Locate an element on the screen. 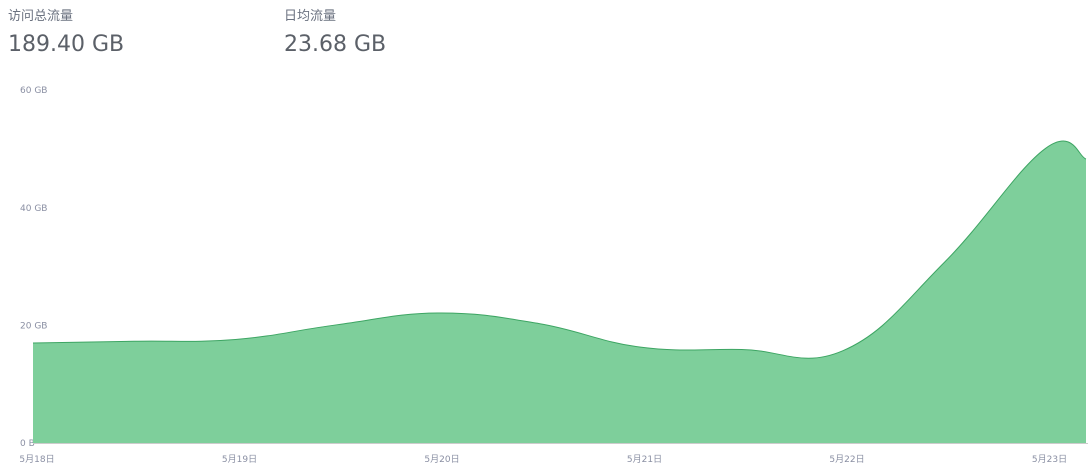 This screenshot has width=1088, height=474. daily-traffic-stat: 日均流量 23.68 GB is located at coordinates (335, 33).